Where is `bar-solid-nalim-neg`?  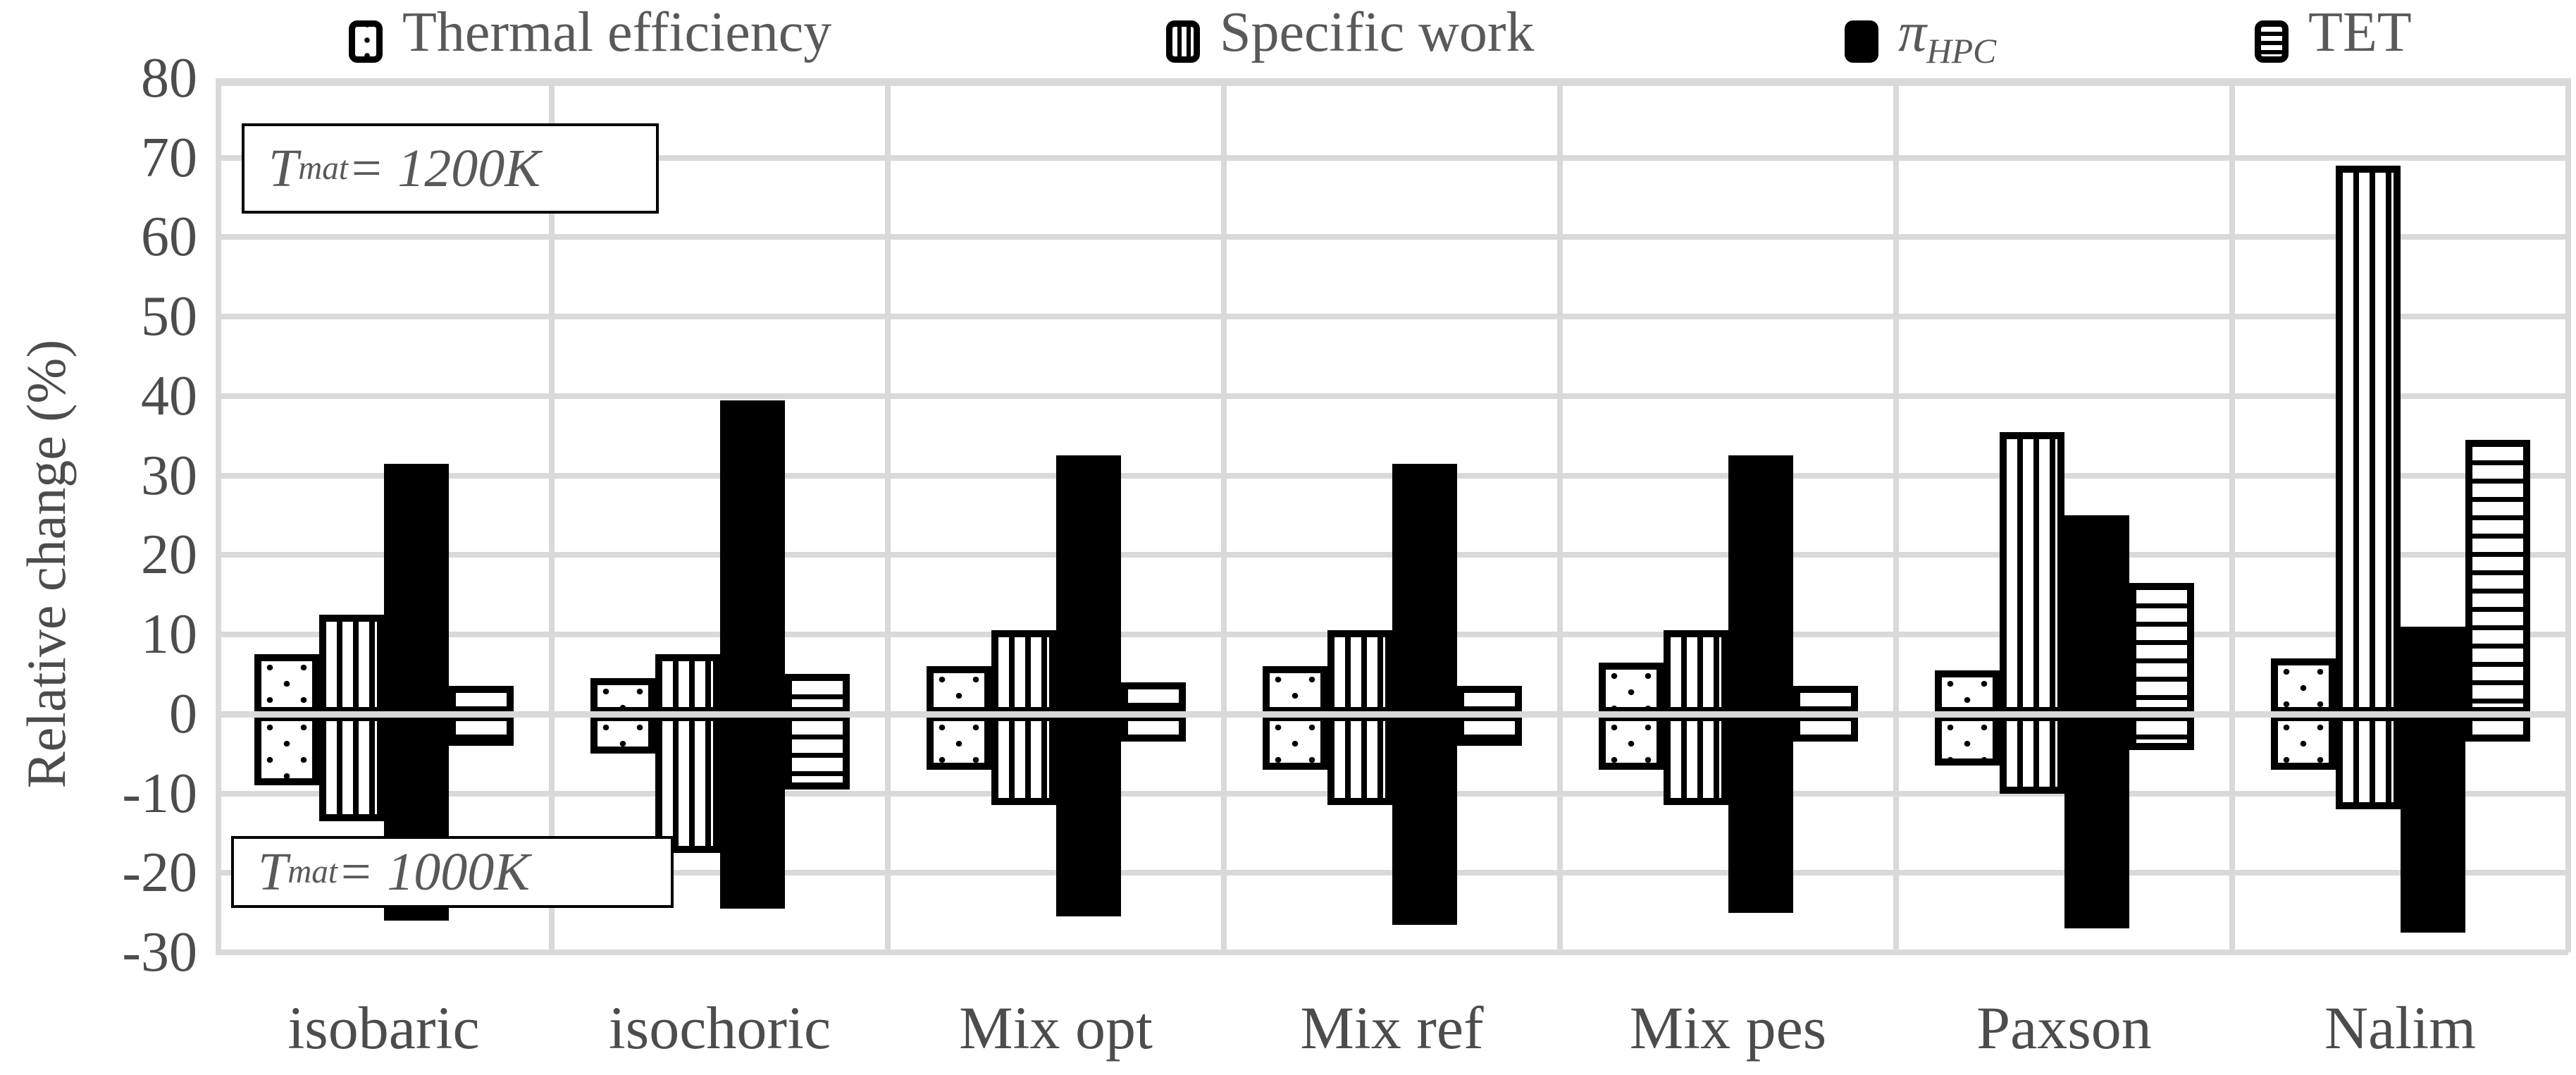 bar-solid-nalim-neg is located at coordinates (2432, 823).